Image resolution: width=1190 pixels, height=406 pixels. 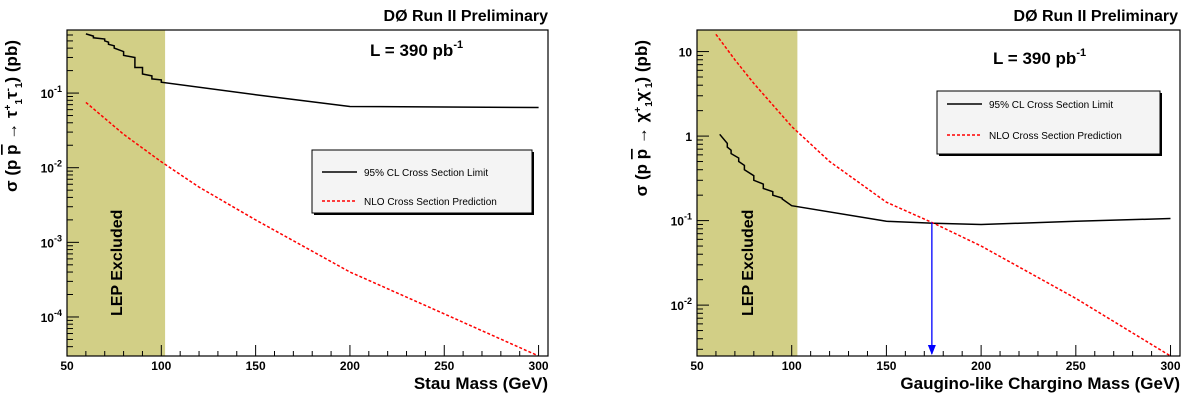 I want to click on y-tick-base: 1, so click(x=688, y=137).